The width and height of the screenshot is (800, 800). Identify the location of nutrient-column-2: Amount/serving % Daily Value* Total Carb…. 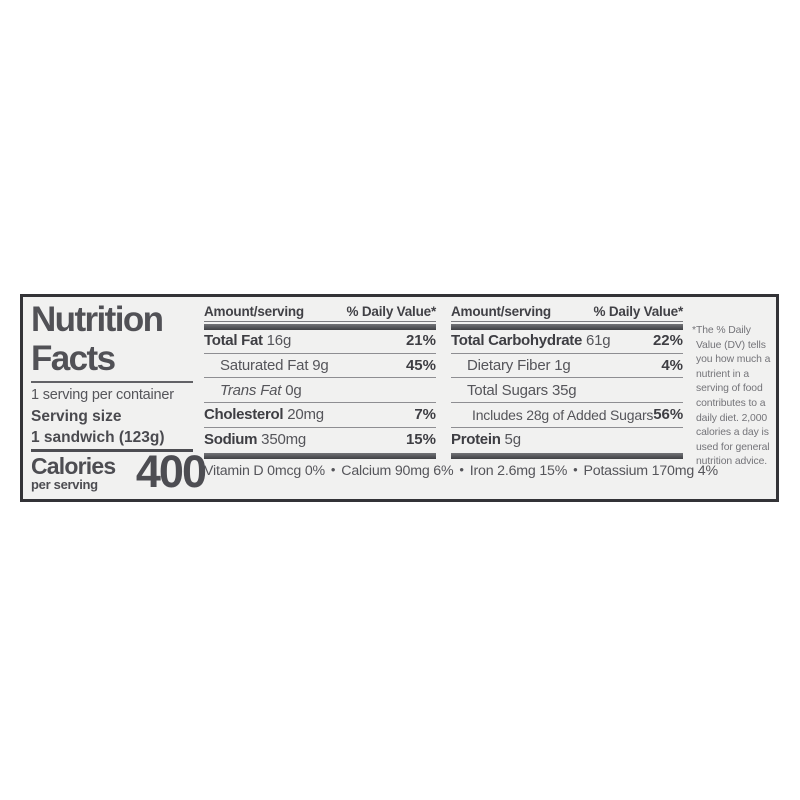
(567, 398).